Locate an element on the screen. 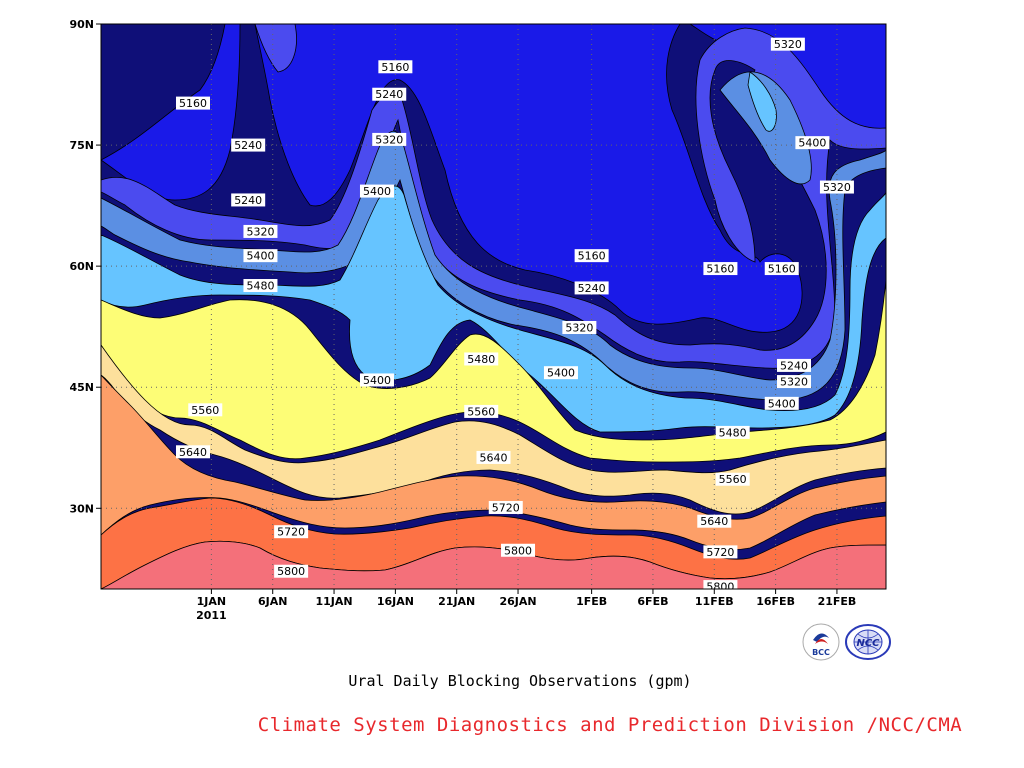  x-tick-label: 11FEB is located at coordinates (714, 601).